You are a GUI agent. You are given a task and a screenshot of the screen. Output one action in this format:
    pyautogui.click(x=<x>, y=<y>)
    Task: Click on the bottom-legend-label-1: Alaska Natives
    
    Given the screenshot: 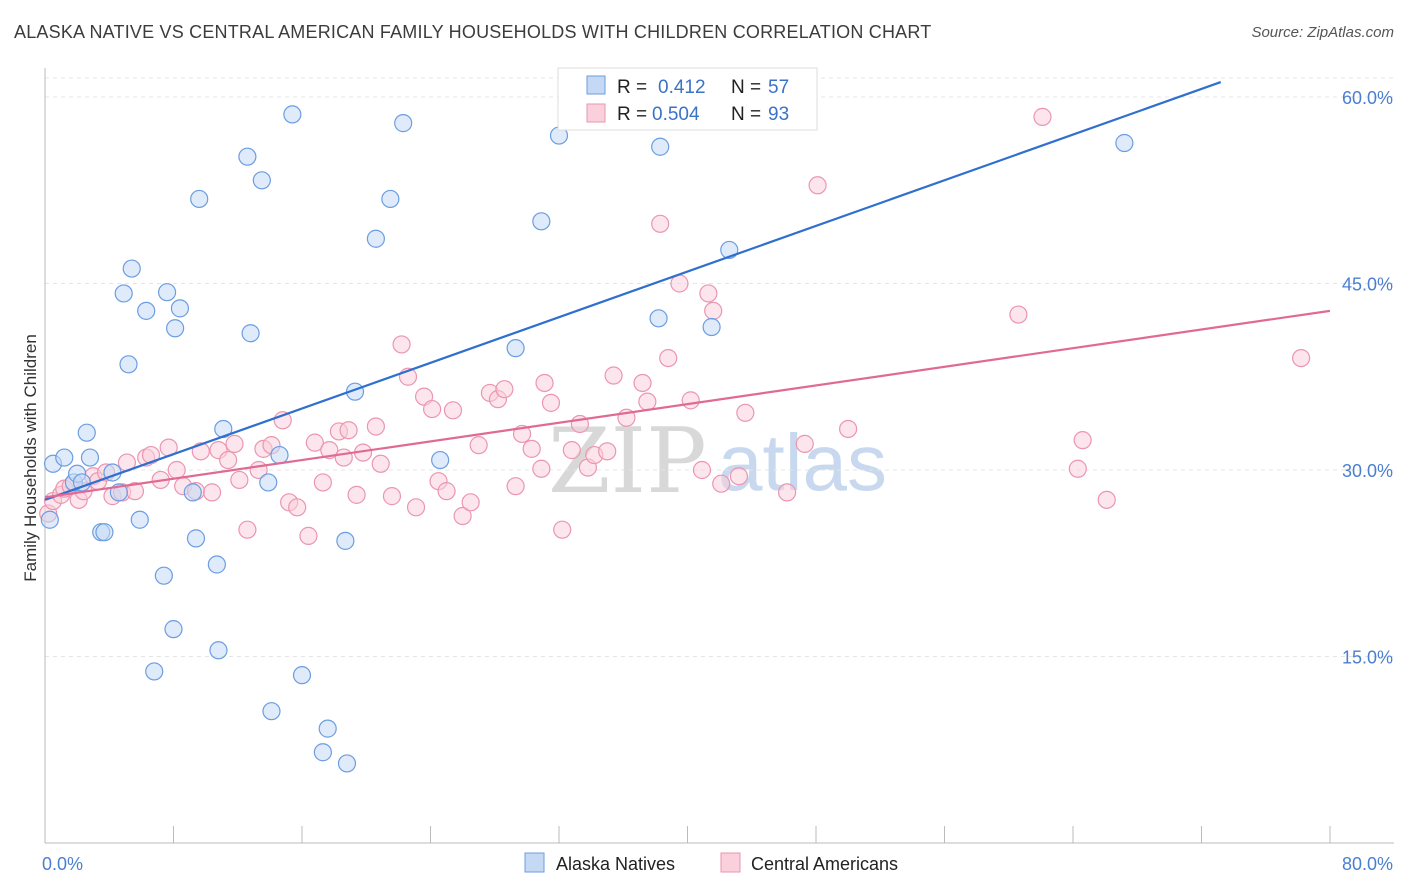 What is the action you would take?
    pyautogui.click(x=615, y=864)
    